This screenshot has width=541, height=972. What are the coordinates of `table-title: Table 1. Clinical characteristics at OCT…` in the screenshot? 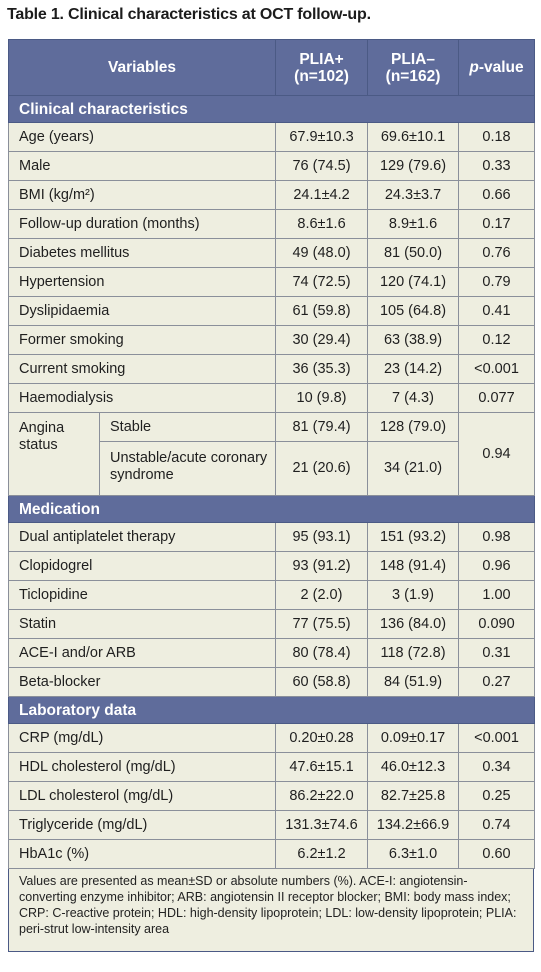 It's located at (189, 14).